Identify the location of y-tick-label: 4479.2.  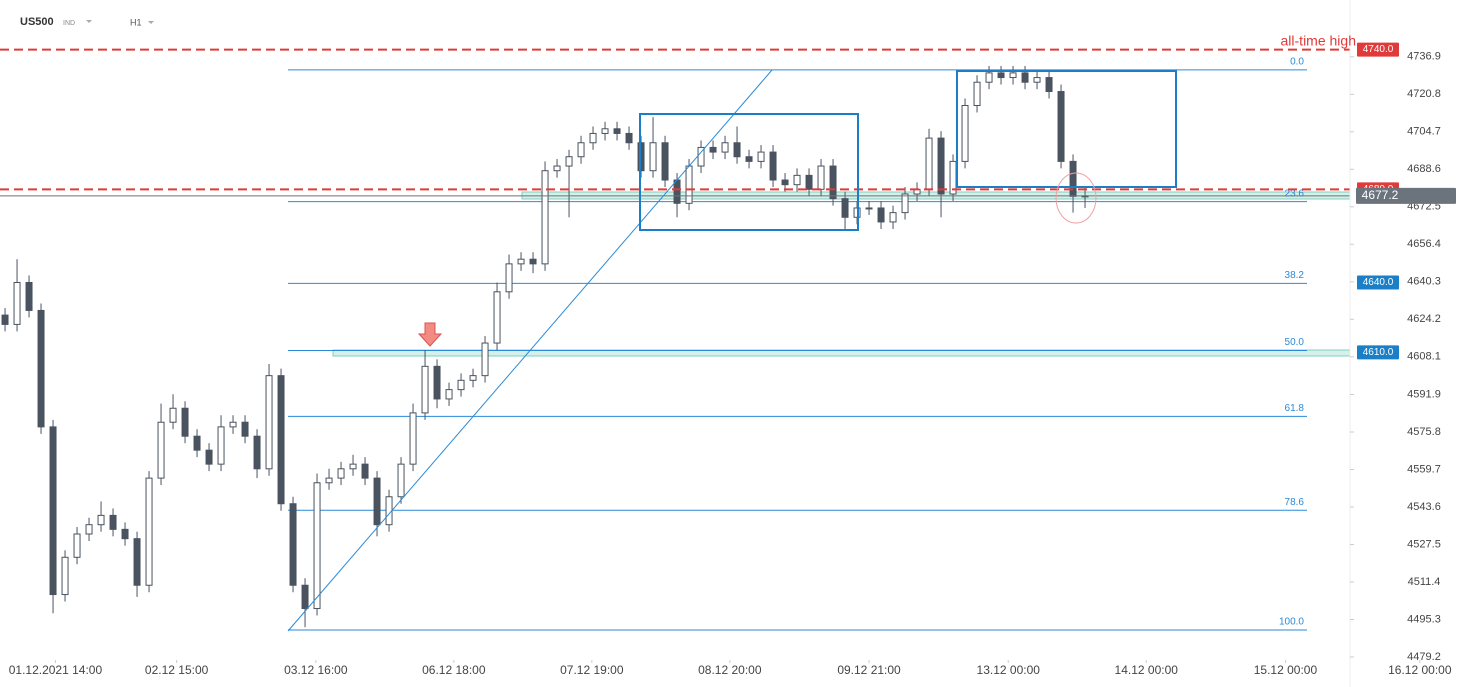
(1424, 657).